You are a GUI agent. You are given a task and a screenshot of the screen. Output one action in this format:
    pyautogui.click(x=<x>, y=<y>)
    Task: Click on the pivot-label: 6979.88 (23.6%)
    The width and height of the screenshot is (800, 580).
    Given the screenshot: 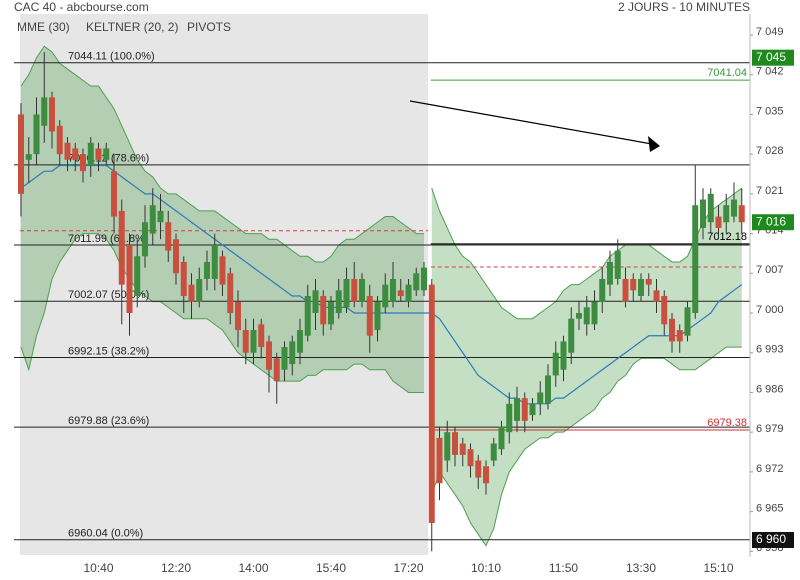 What is the action you would take?
    pyautogui.click(x=108, y=421)
    